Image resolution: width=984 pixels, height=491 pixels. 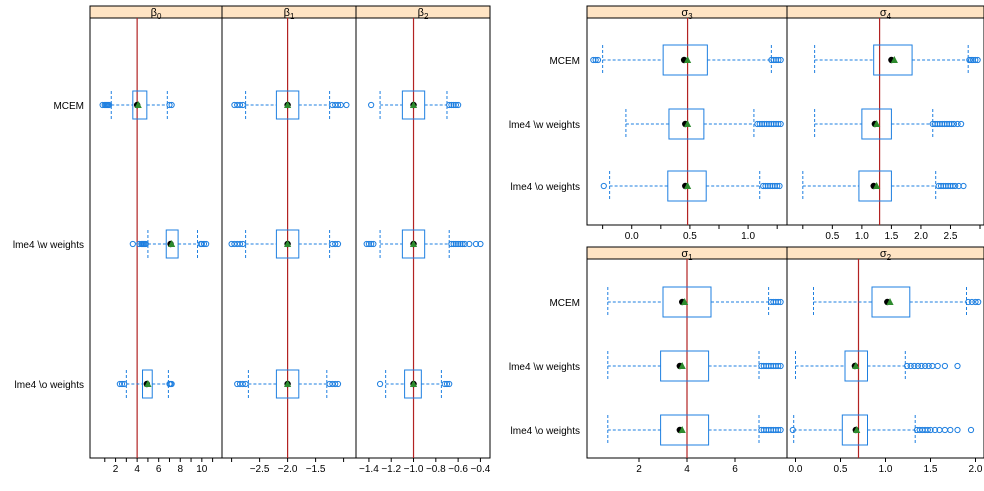 What do you see at coordinates (137, 469) in the screenshot?
I see `x-tick-label-beta0: 4` at bounding box center [137, 469].